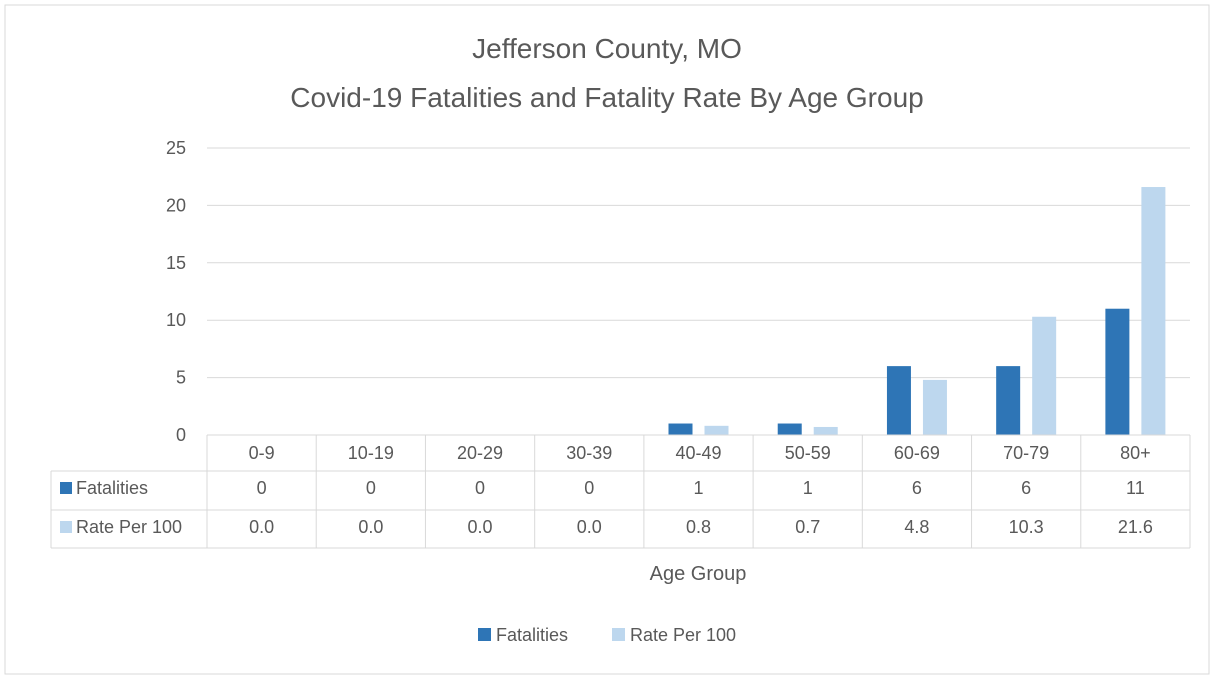 The width and height of the screenshot is (1215, 679). What do you see at coordinates (371, 453) in the screenshot?
I see `x-tick-label: 10-19` at bounding box center [371, 453].